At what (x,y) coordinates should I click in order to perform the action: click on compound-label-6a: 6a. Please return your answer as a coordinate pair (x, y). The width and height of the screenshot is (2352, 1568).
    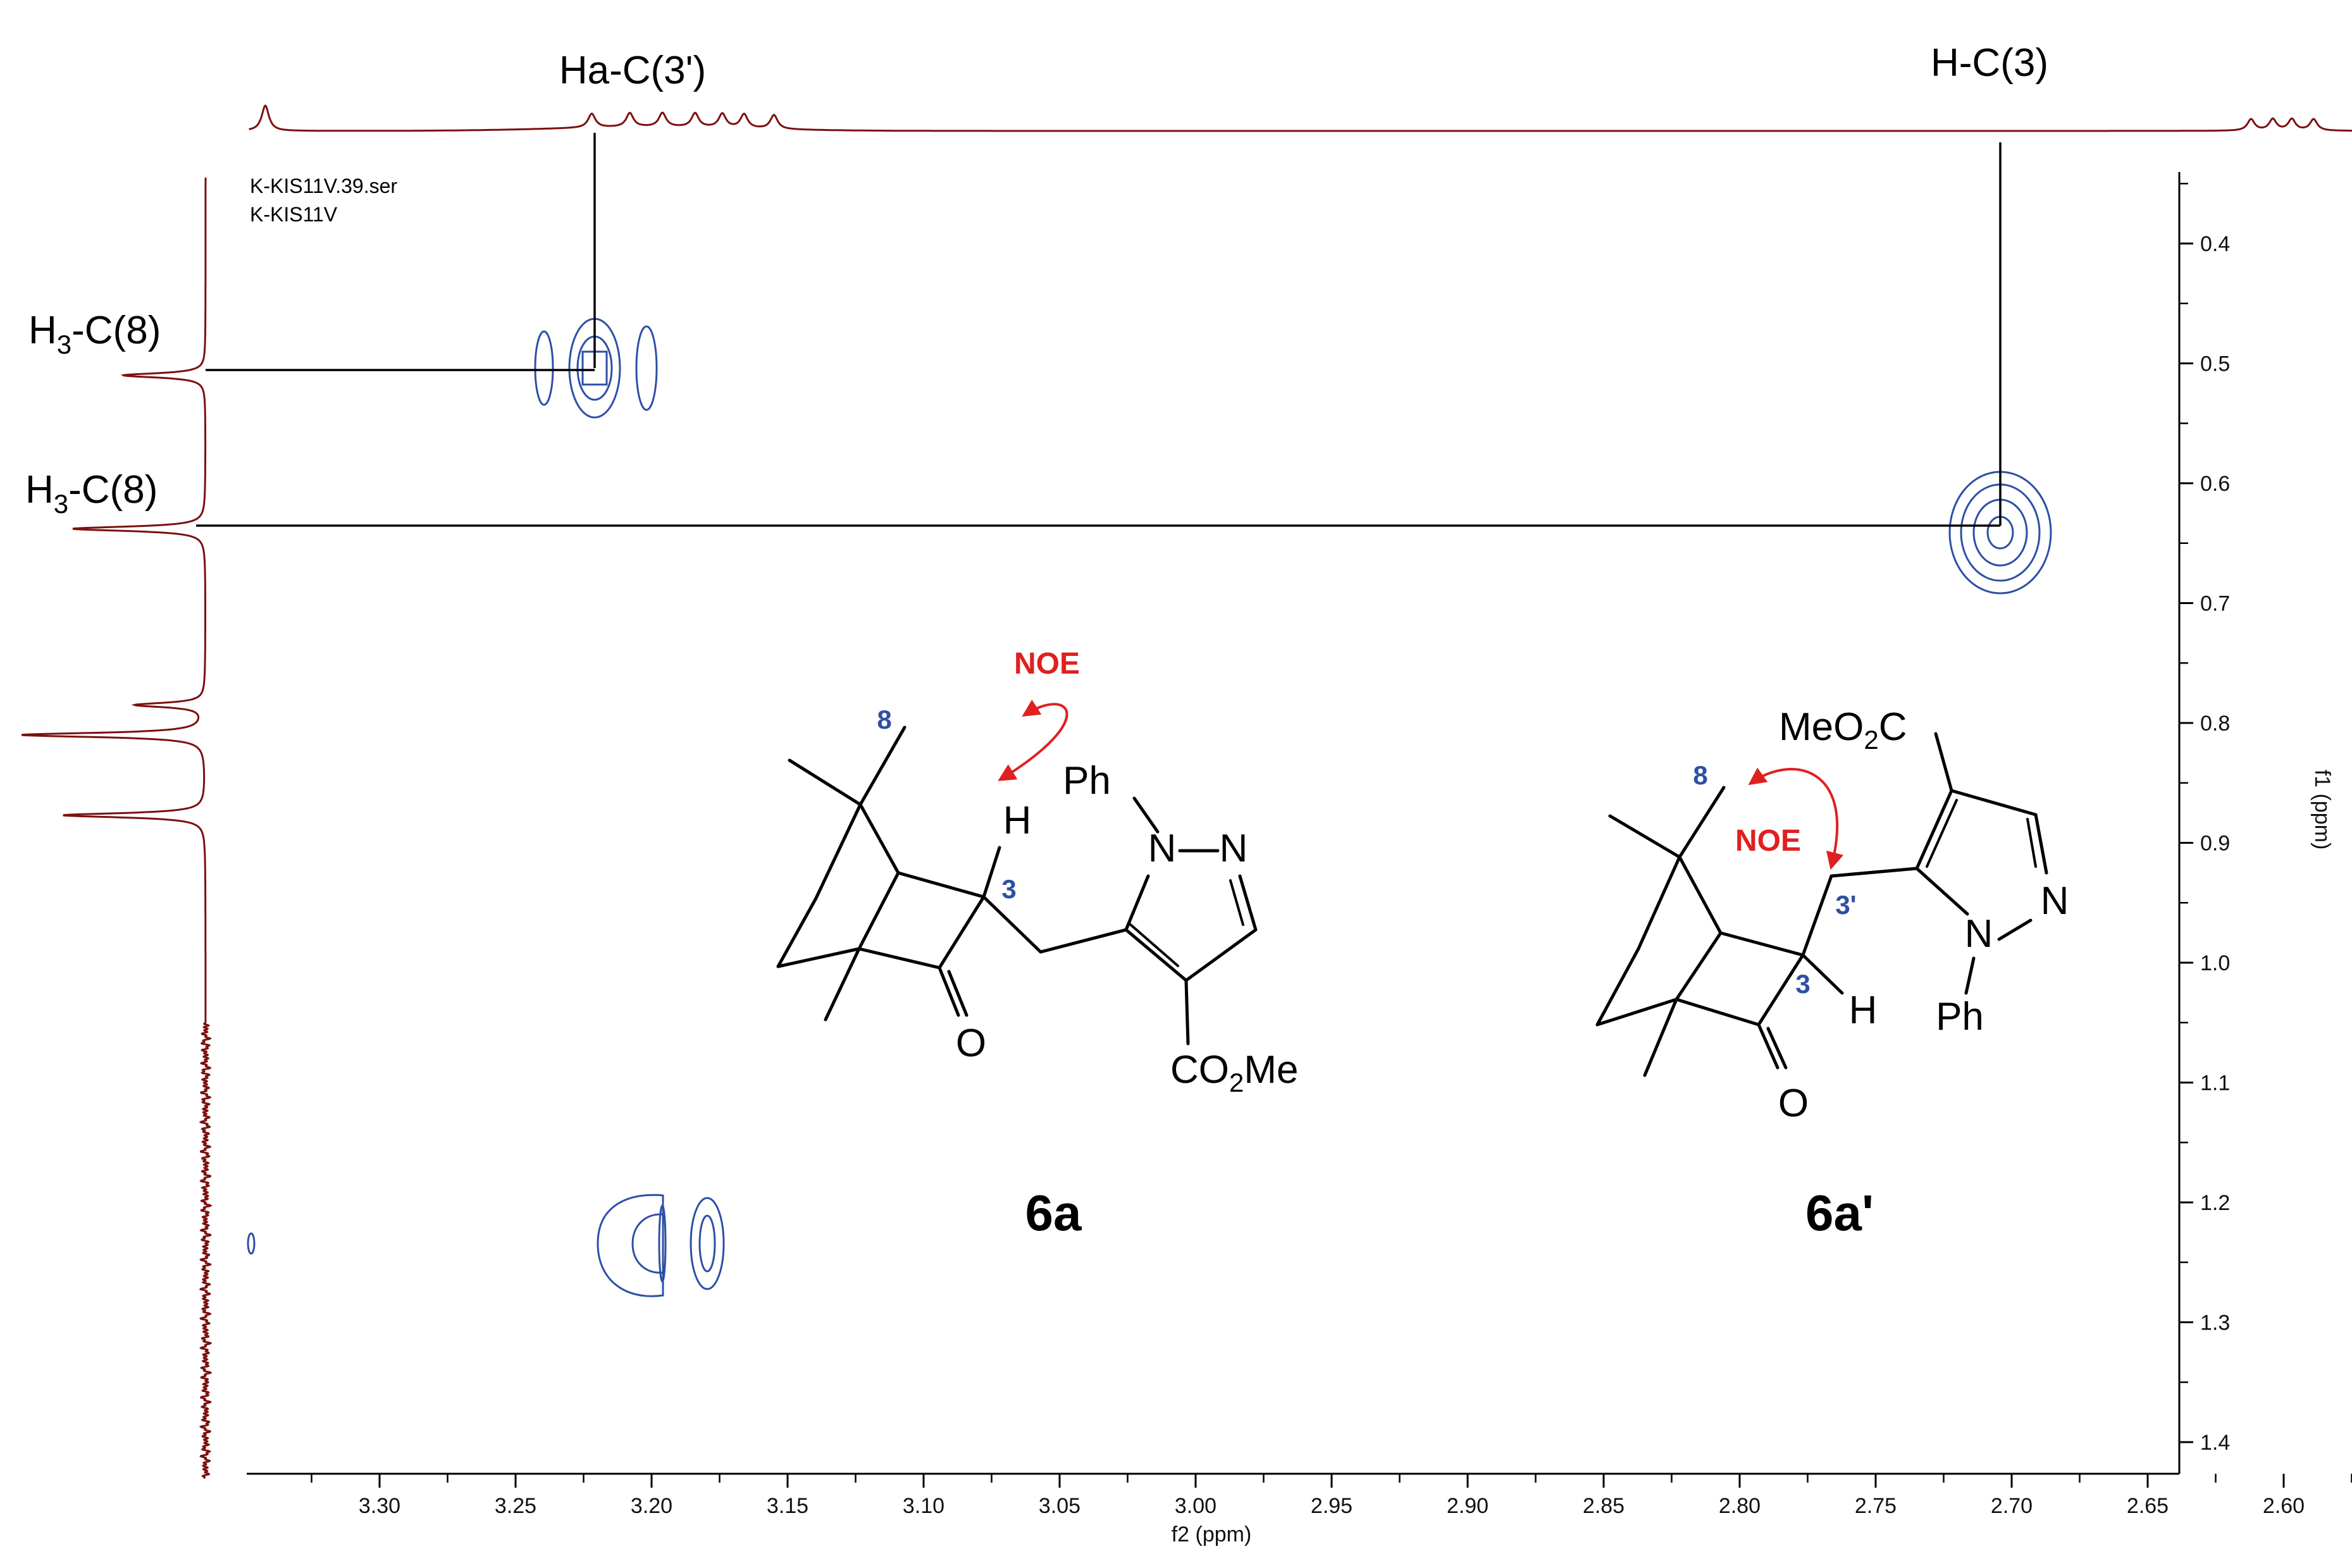
    Looking at the image, I should click on (1053, 1213).